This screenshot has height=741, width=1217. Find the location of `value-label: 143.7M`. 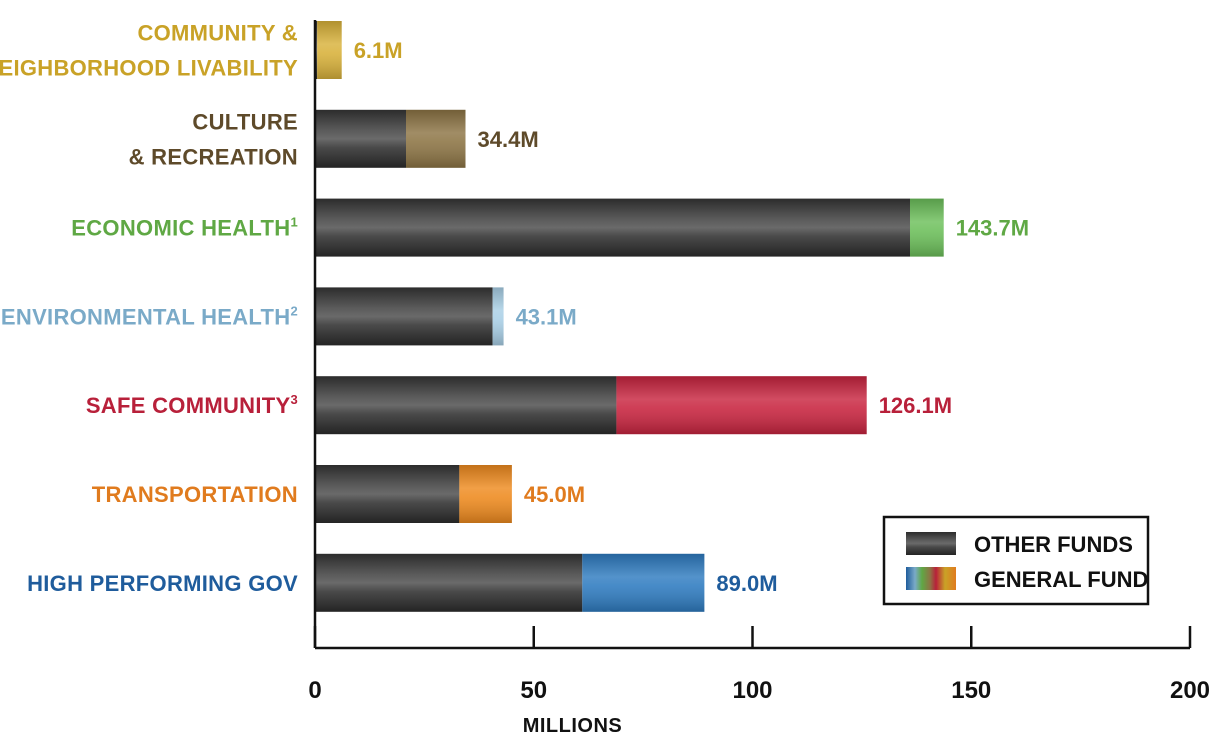

value-label: 143.7M is located at coordinates (992, 228).